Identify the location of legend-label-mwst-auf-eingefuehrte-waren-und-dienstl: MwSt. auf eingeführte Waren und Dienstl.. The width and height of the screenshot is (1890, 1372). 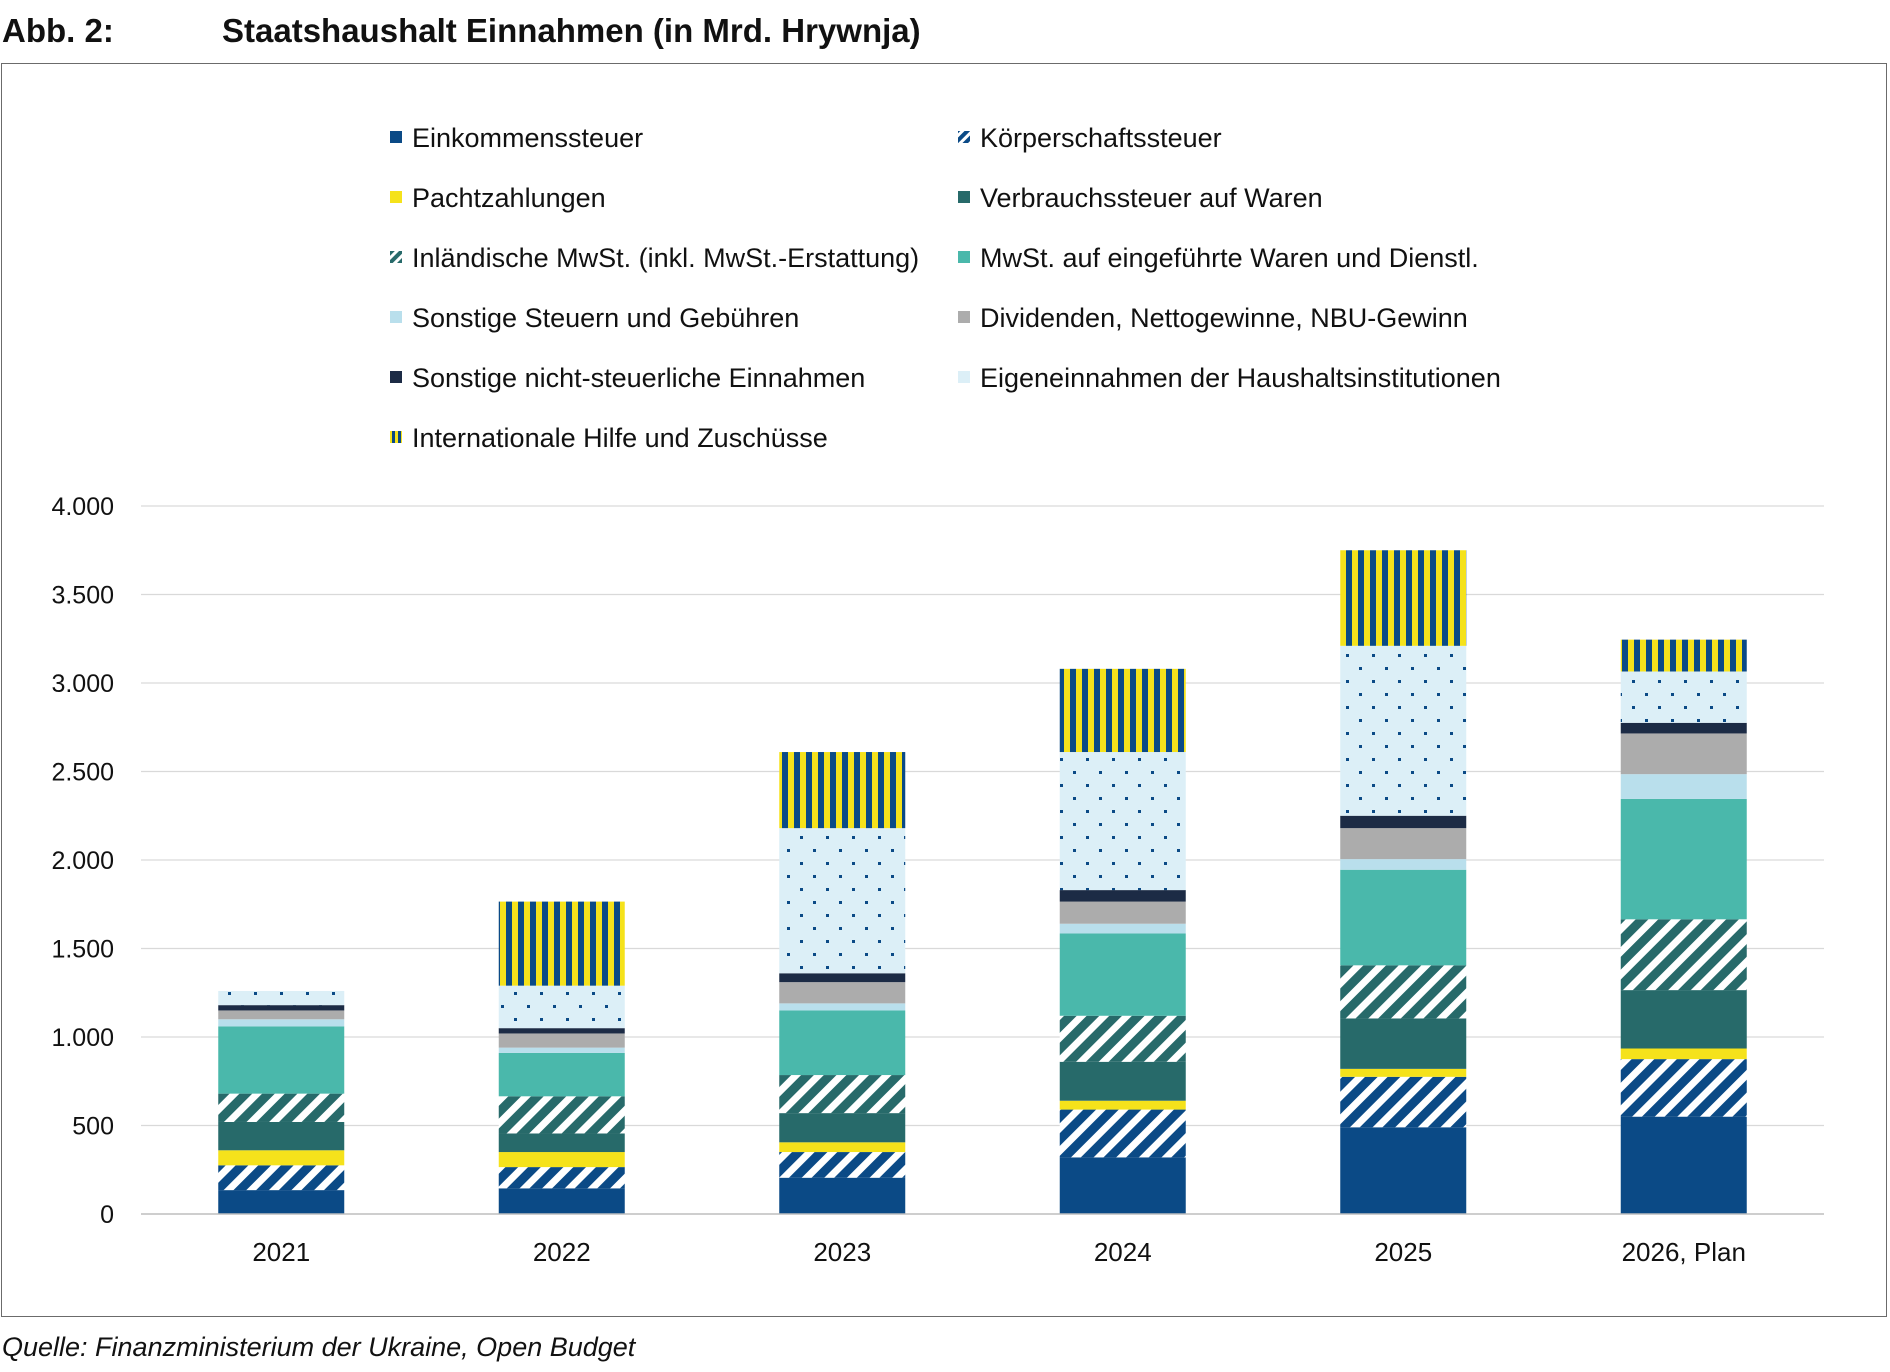
(1229, 258).